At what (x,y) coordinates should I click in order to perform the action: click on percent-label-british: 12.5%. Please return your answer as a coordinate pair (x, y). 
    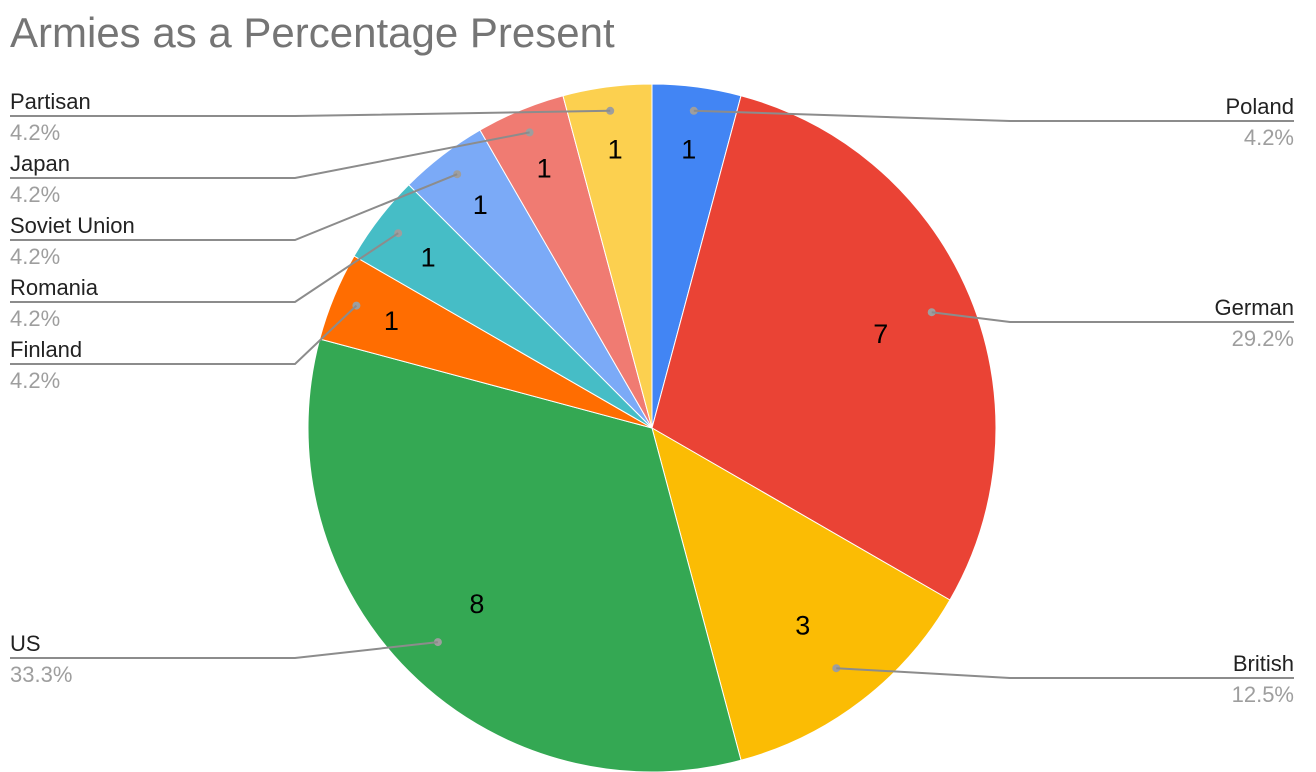
    Looking at the image, I should click on (1263, 694).